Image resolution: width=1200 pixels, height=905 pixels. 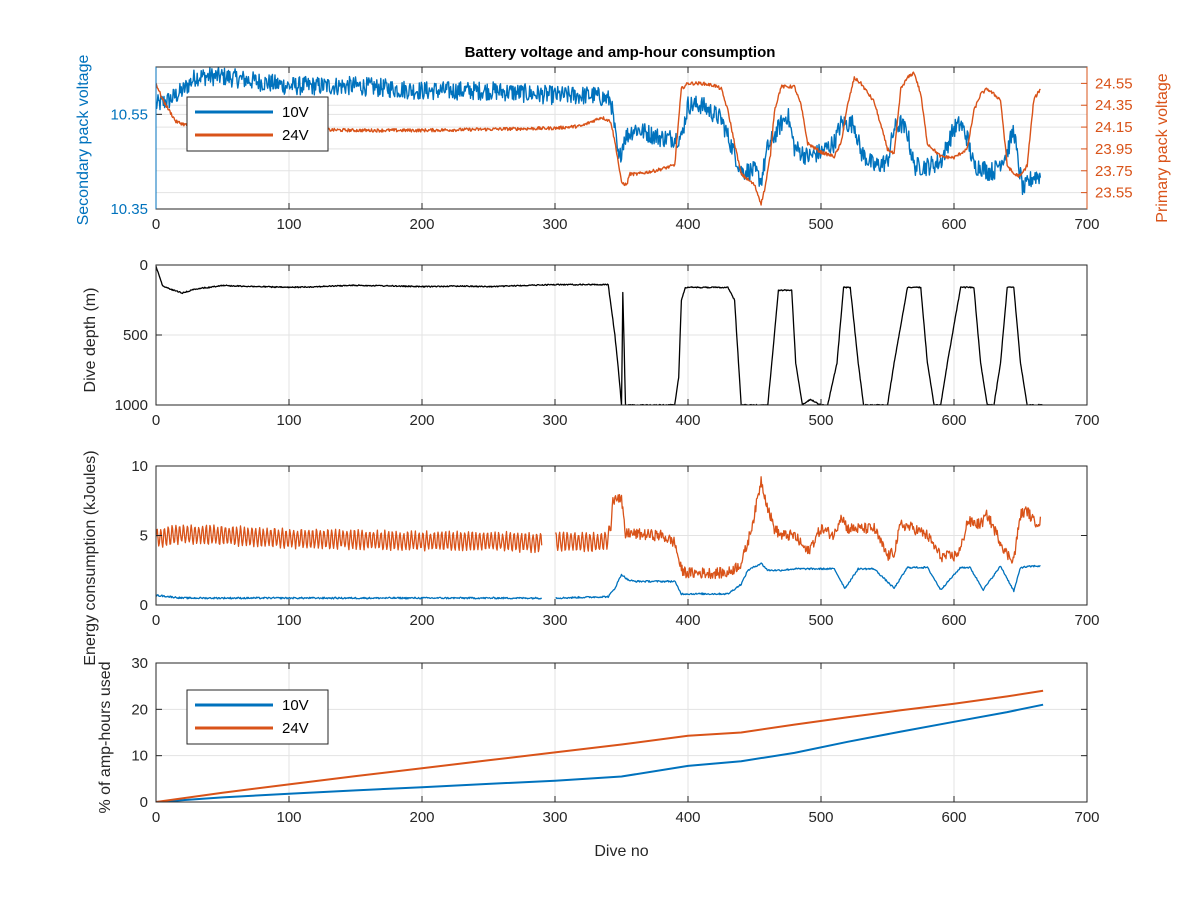 I want to click on series-line-depth, so click(x=600, y=335).